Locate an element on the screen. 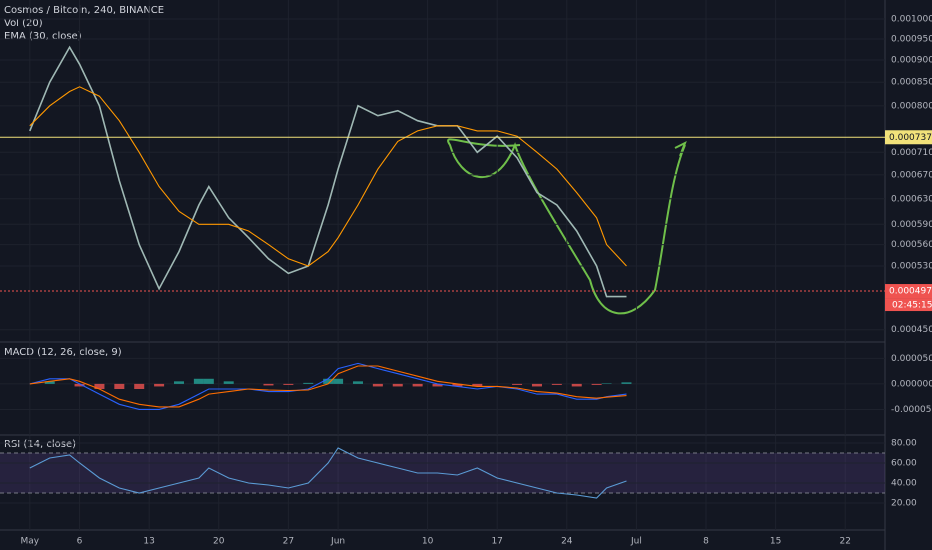 Image resolution: width=932 pixels, height=550 pixels. countdown: 02:45:15 is located at coordinates (912, 306).